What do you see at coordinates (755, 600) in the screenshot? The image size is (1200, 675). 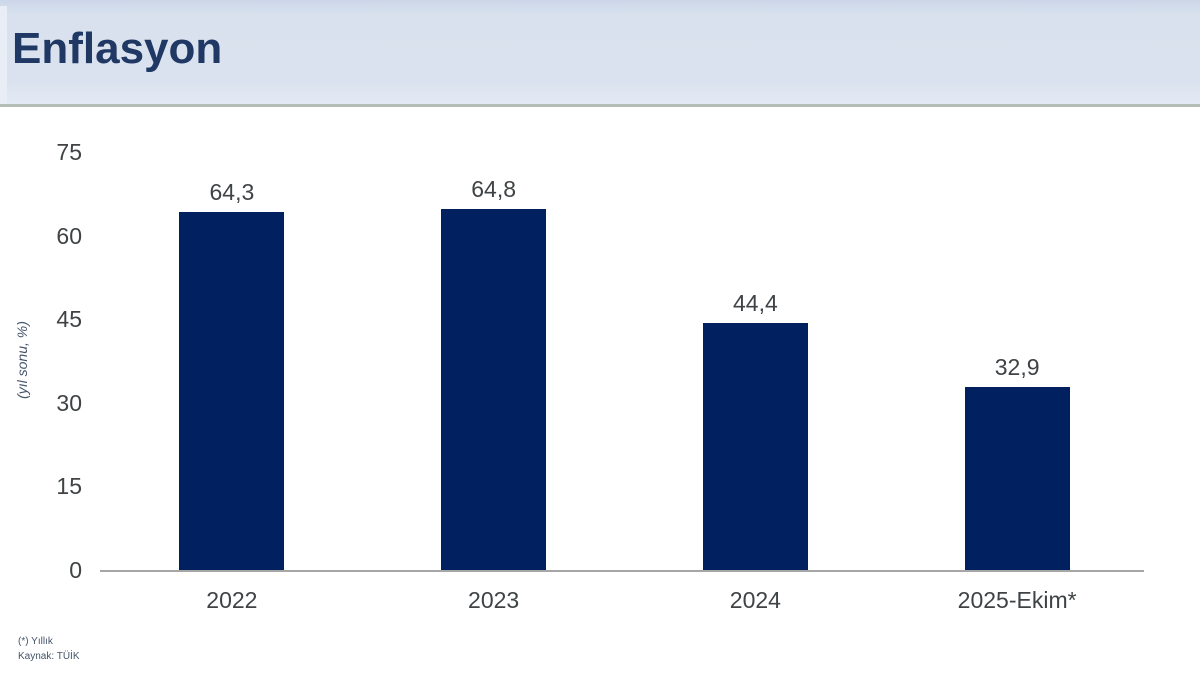 I see `x-category-label: 2024` at bounding box center [755, 600].